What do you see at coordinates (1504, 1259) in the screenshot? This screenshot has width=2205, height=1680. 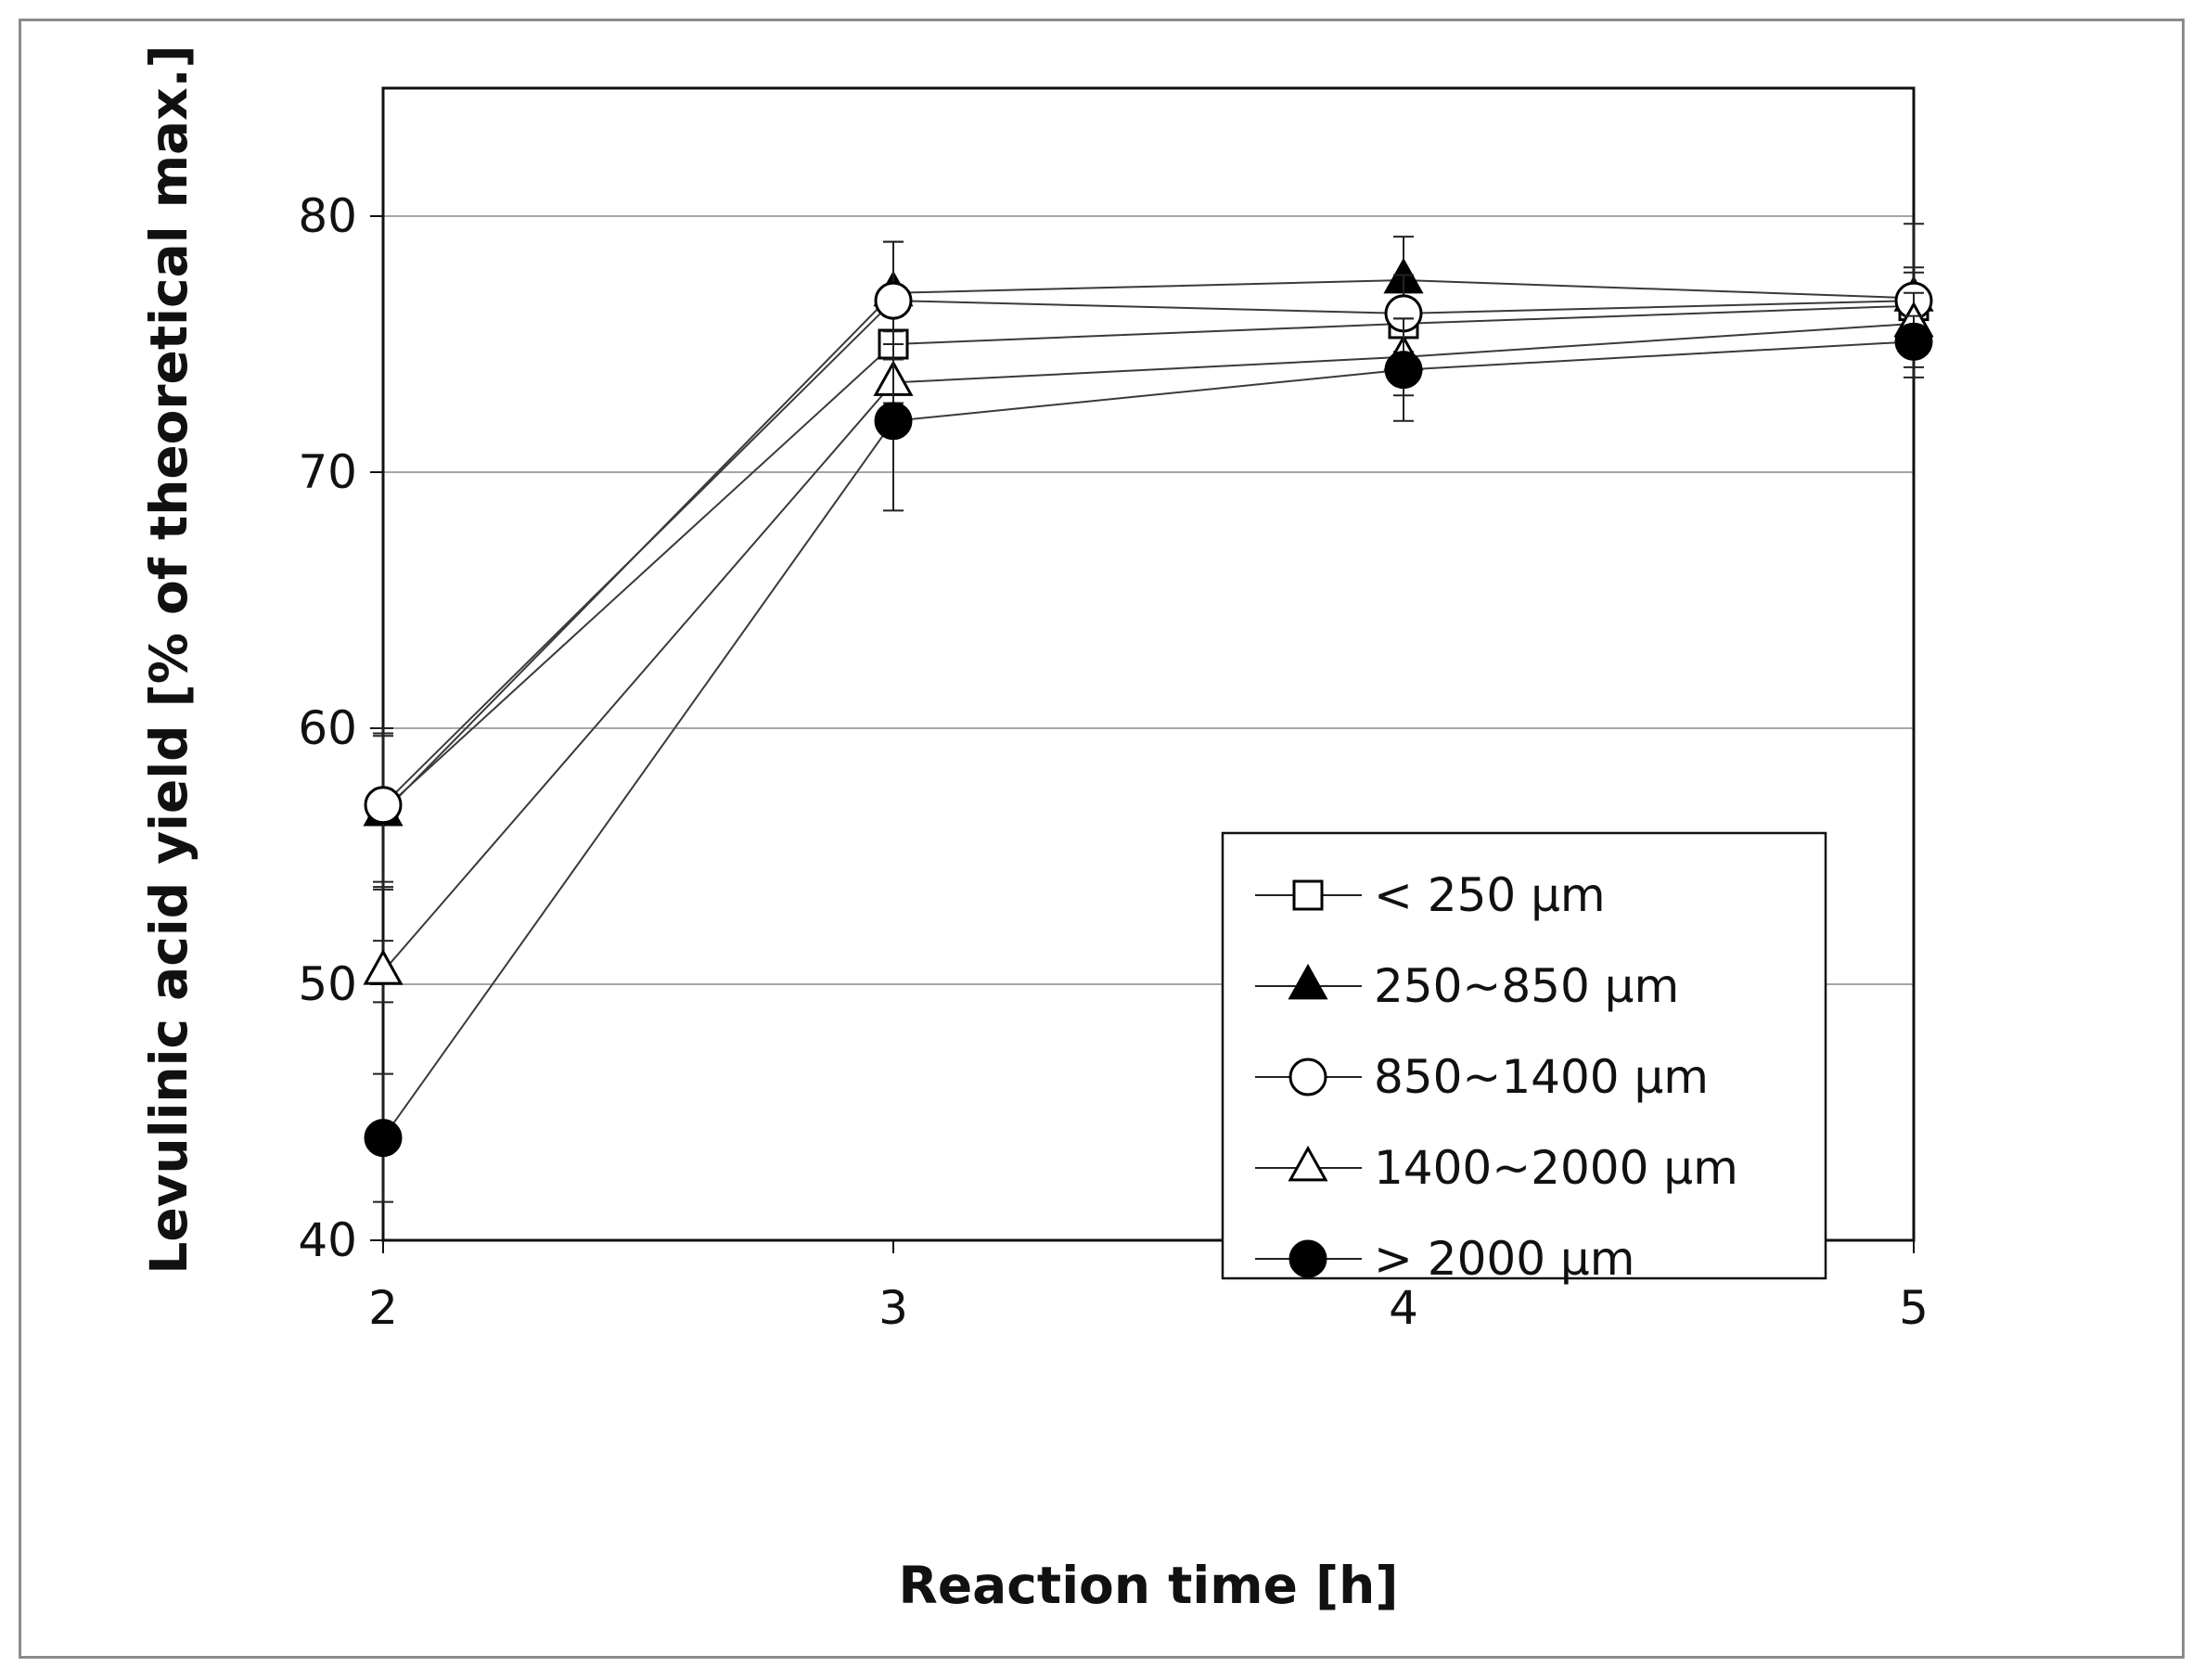 I see `legend-label: > 2000 μm` at bounding box center [1504, 1259].